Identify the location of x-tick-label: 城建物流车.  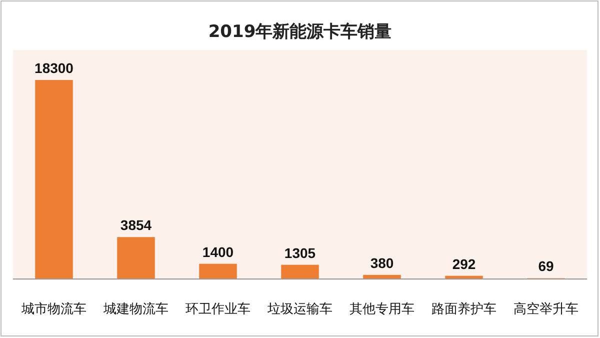
(135, 309).